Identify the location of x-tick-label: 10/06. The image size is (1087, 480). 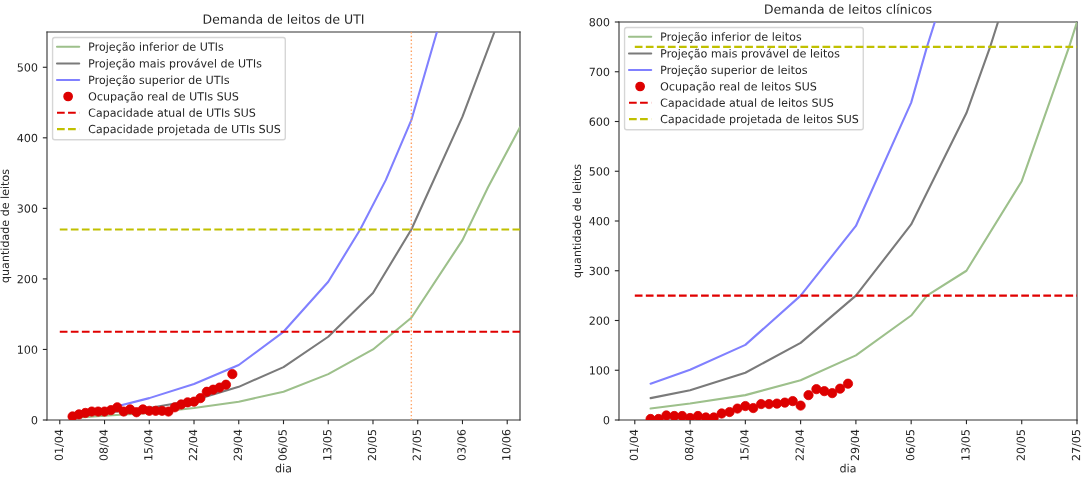
(507, 444).